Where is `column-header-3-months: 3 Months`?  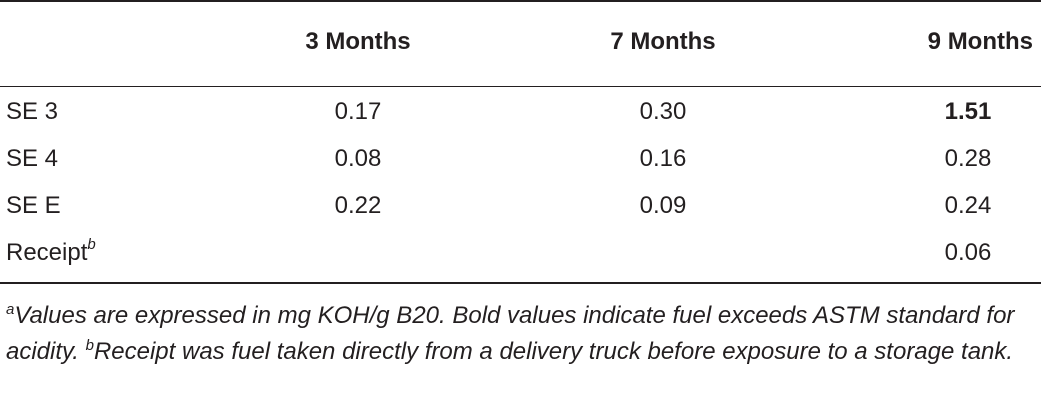
column-header-3-months: 3 Months is located at coordinates (358, 41).